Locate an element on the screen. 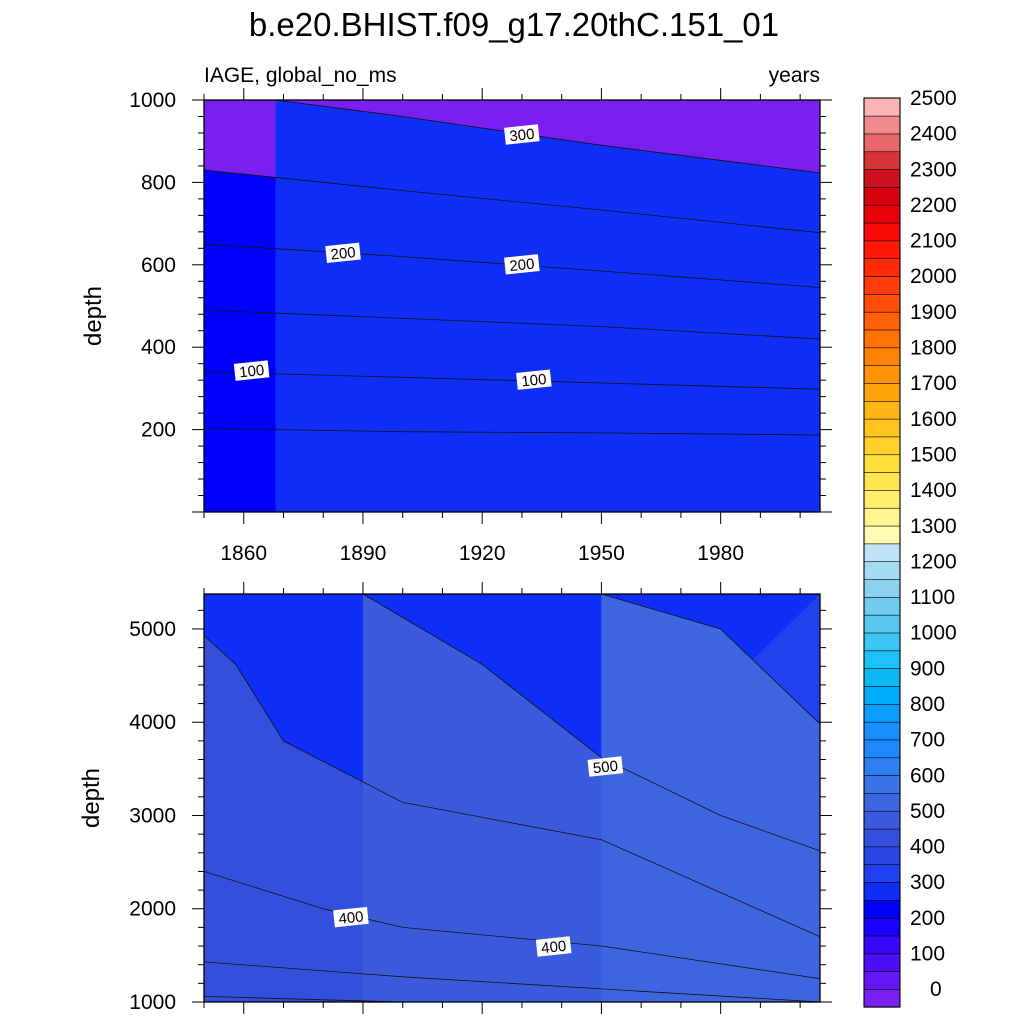 This screenshot has width=1024, height=1024. colorbar-label-24: 2400 is located at coordinates (933, 134).